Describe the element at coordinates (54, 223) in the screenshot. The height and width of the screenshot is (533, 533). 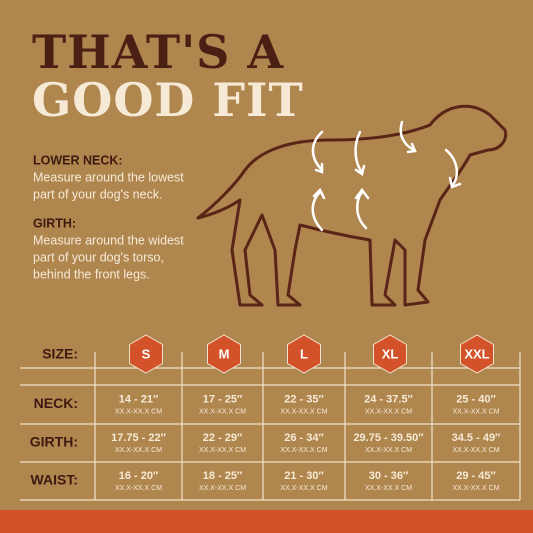
I see `instruction-label: GIRTH:` at that location.